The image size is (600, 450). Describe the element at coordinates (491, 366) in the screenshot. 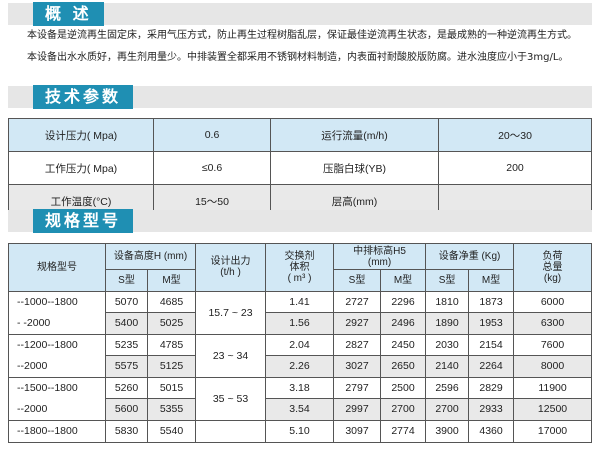

I see `weight-m: 2264` at that location.